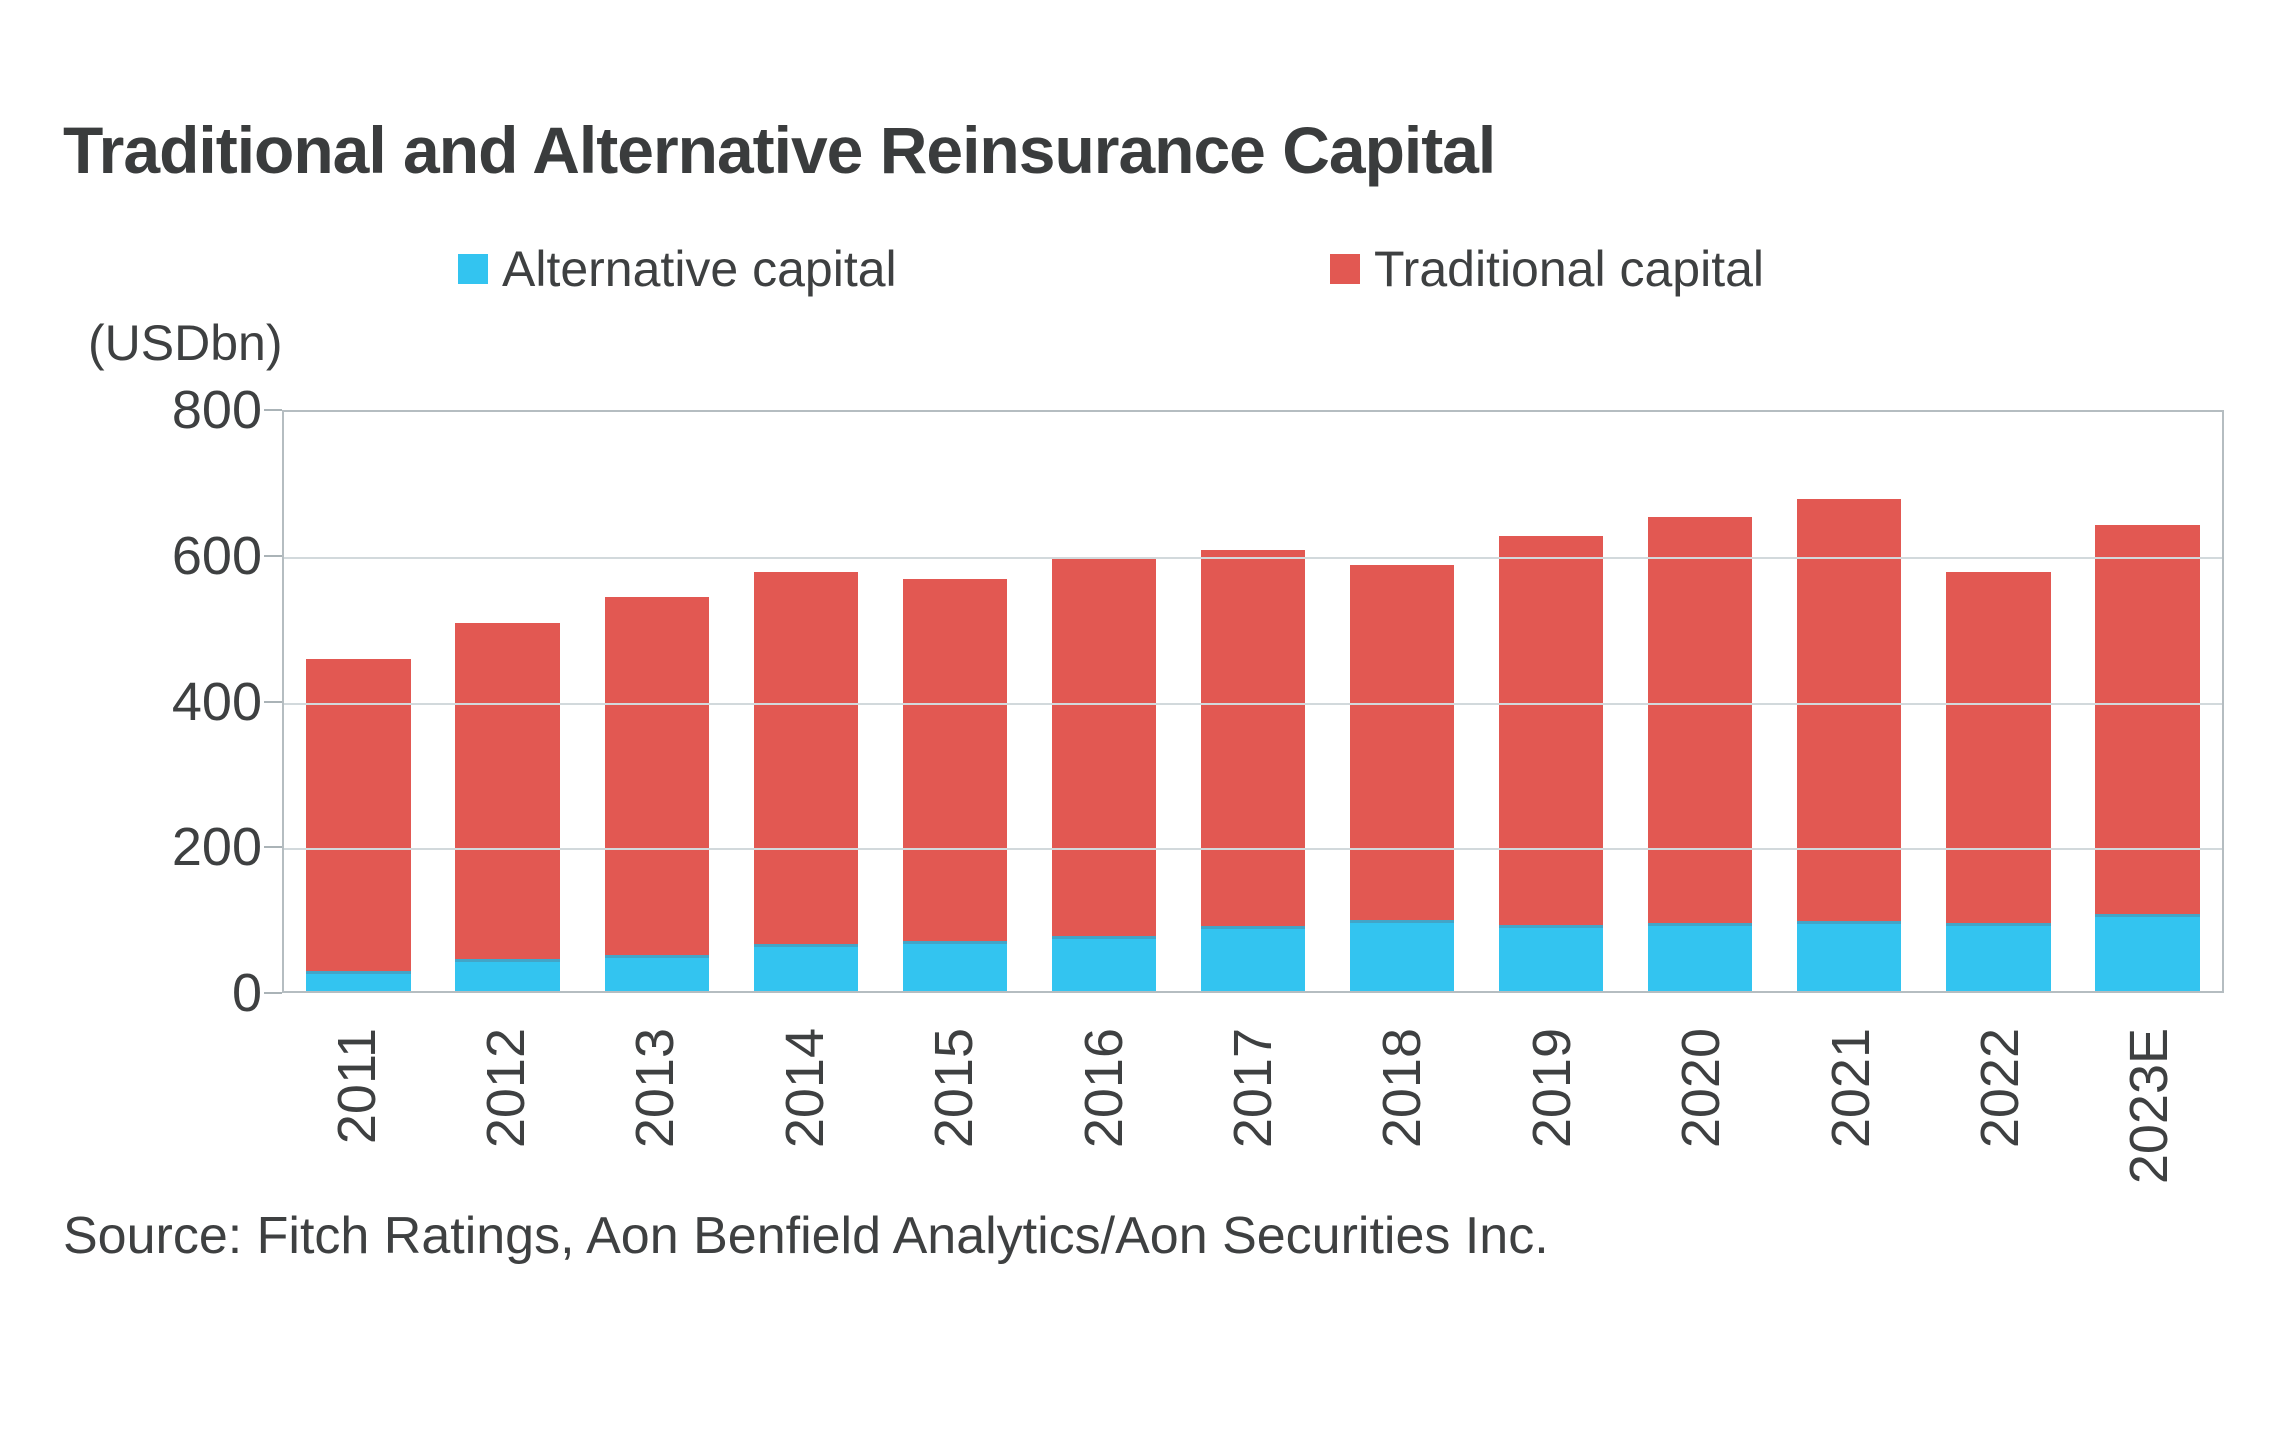 The height and width of the screenshot is (1429, 2286). I want to click on bar-column-2018, so click(1402, 701).